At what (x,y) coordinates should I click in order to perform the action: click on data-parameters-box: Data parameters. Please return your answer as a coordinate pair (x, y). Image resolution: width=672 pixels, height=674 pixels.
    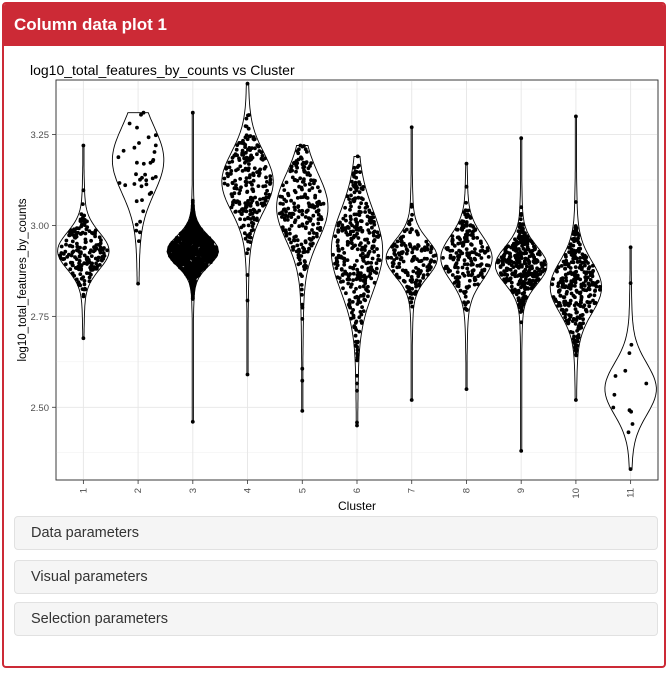
    Looking at the image, I should click on (336, 533).